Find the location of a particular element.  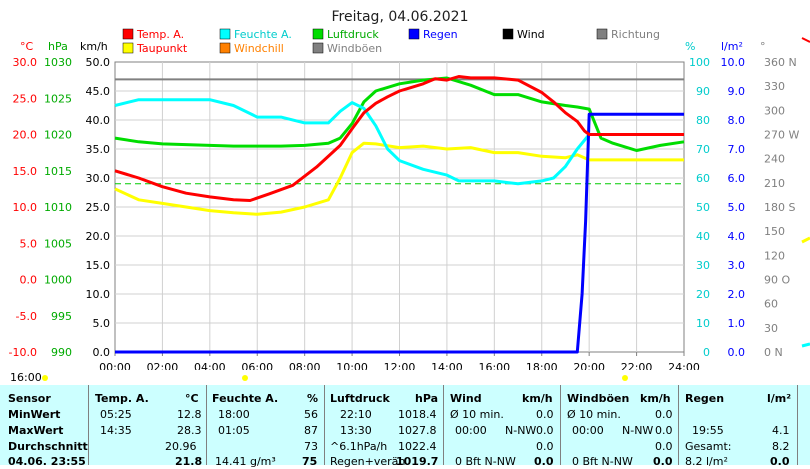

hdr-luftdruck: Luftdruck is located at coordinates (360, 398).